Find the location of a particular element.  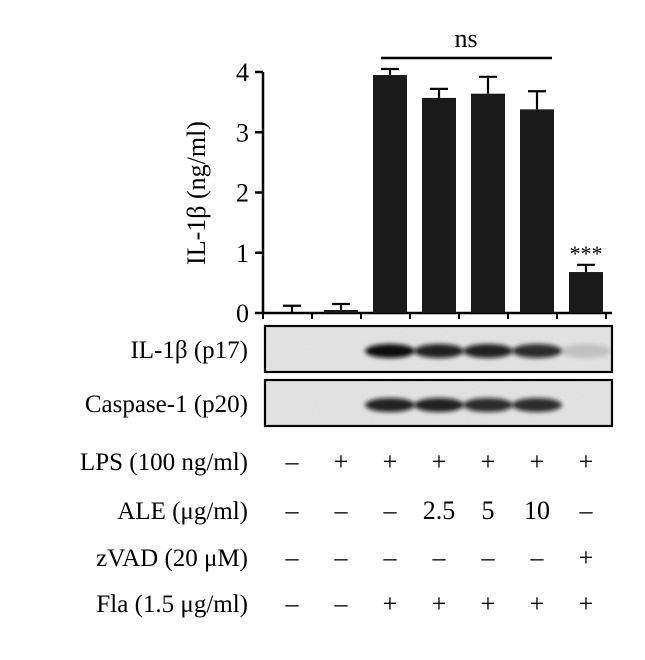

y-tick-label: 0 is located at coordinates (242, 313).